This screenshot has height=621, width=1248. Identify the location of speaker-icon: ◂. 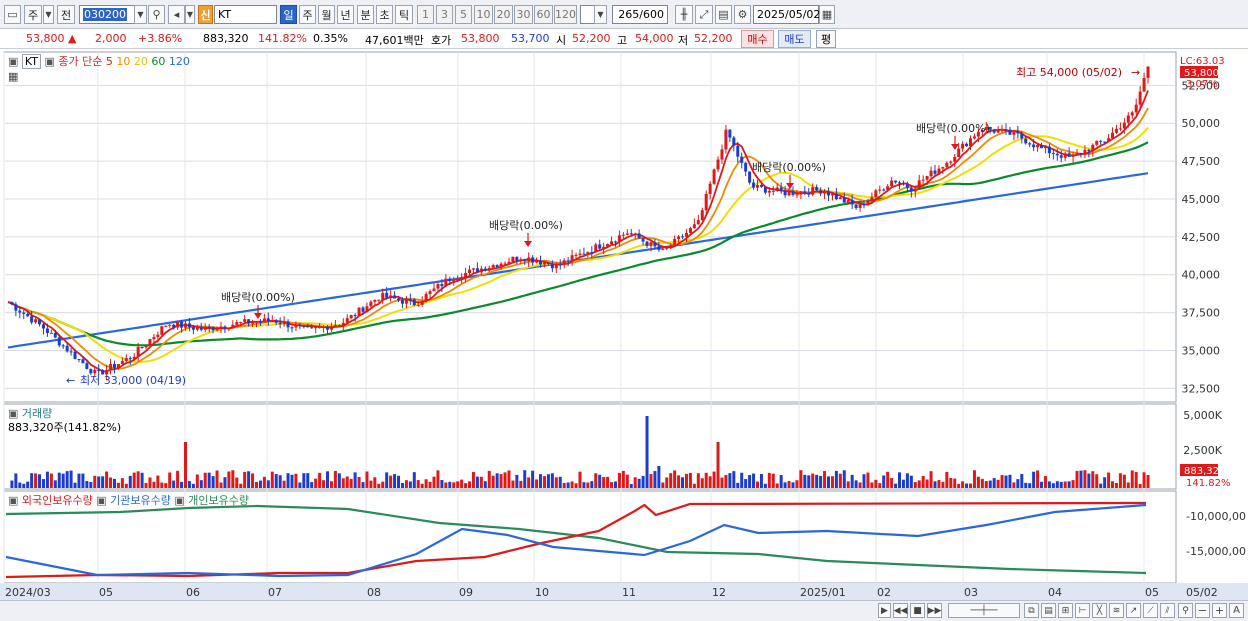
(176, 14).